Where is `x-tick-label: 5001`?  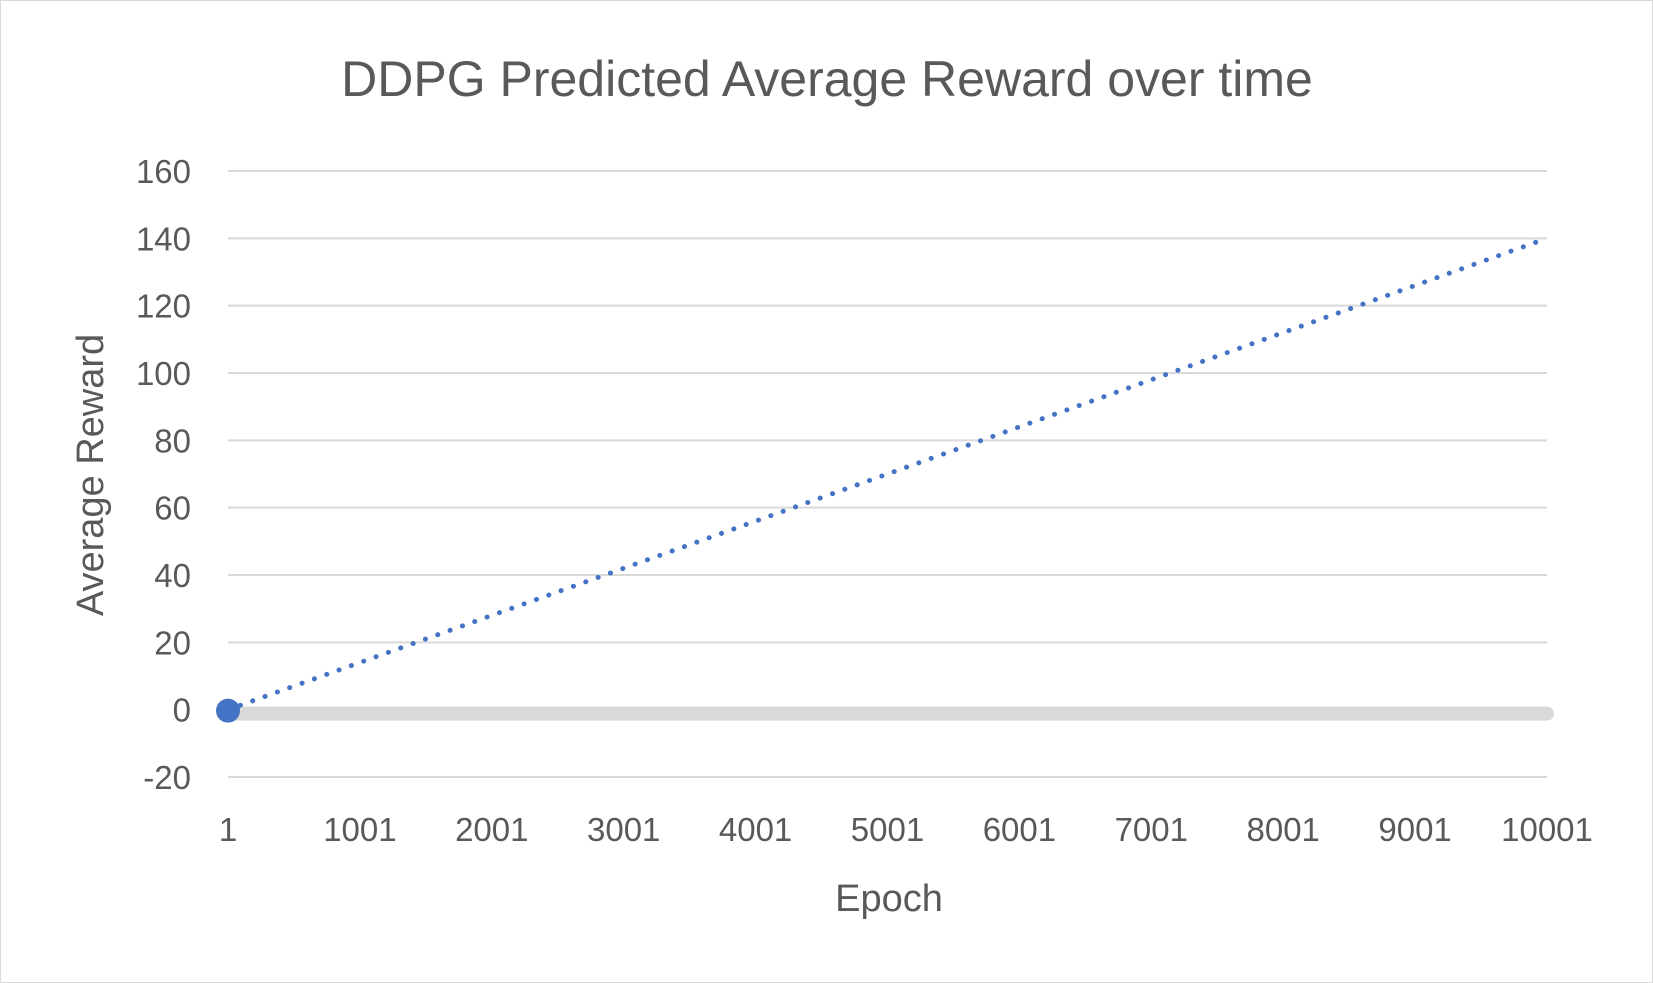 x-tick-label: 5001 is located at coordinates (887, 829).